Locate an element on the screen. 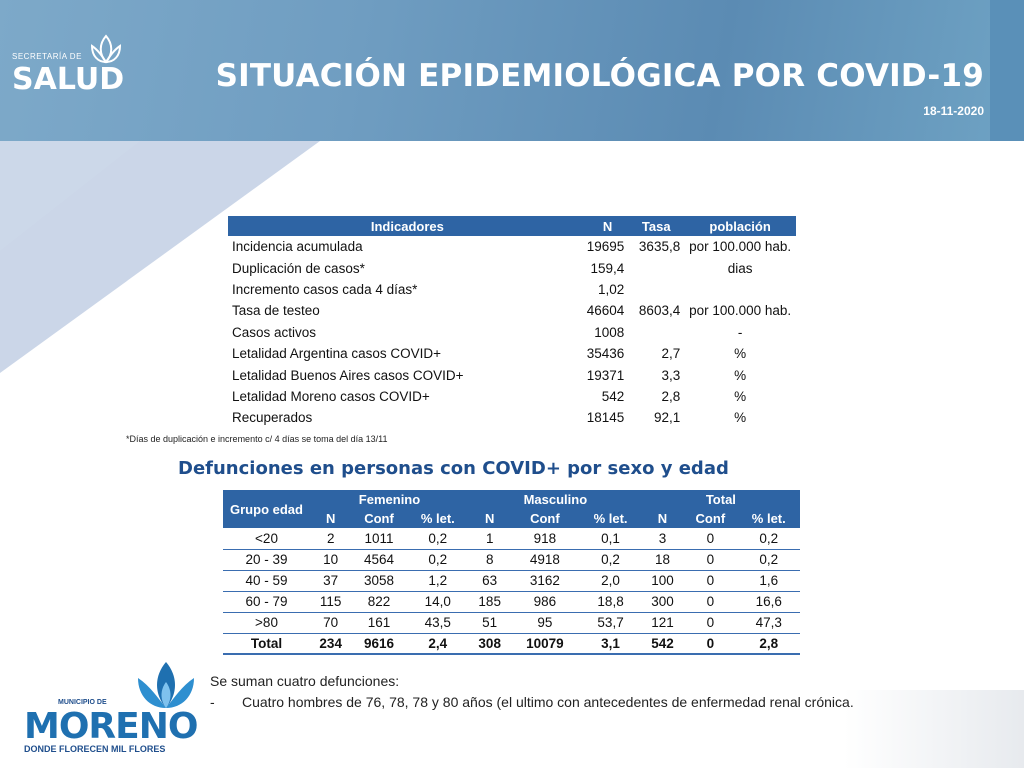  indicator-row: Incremento casos cada 4 días* 1,02 is located at coordinates (512, 289).